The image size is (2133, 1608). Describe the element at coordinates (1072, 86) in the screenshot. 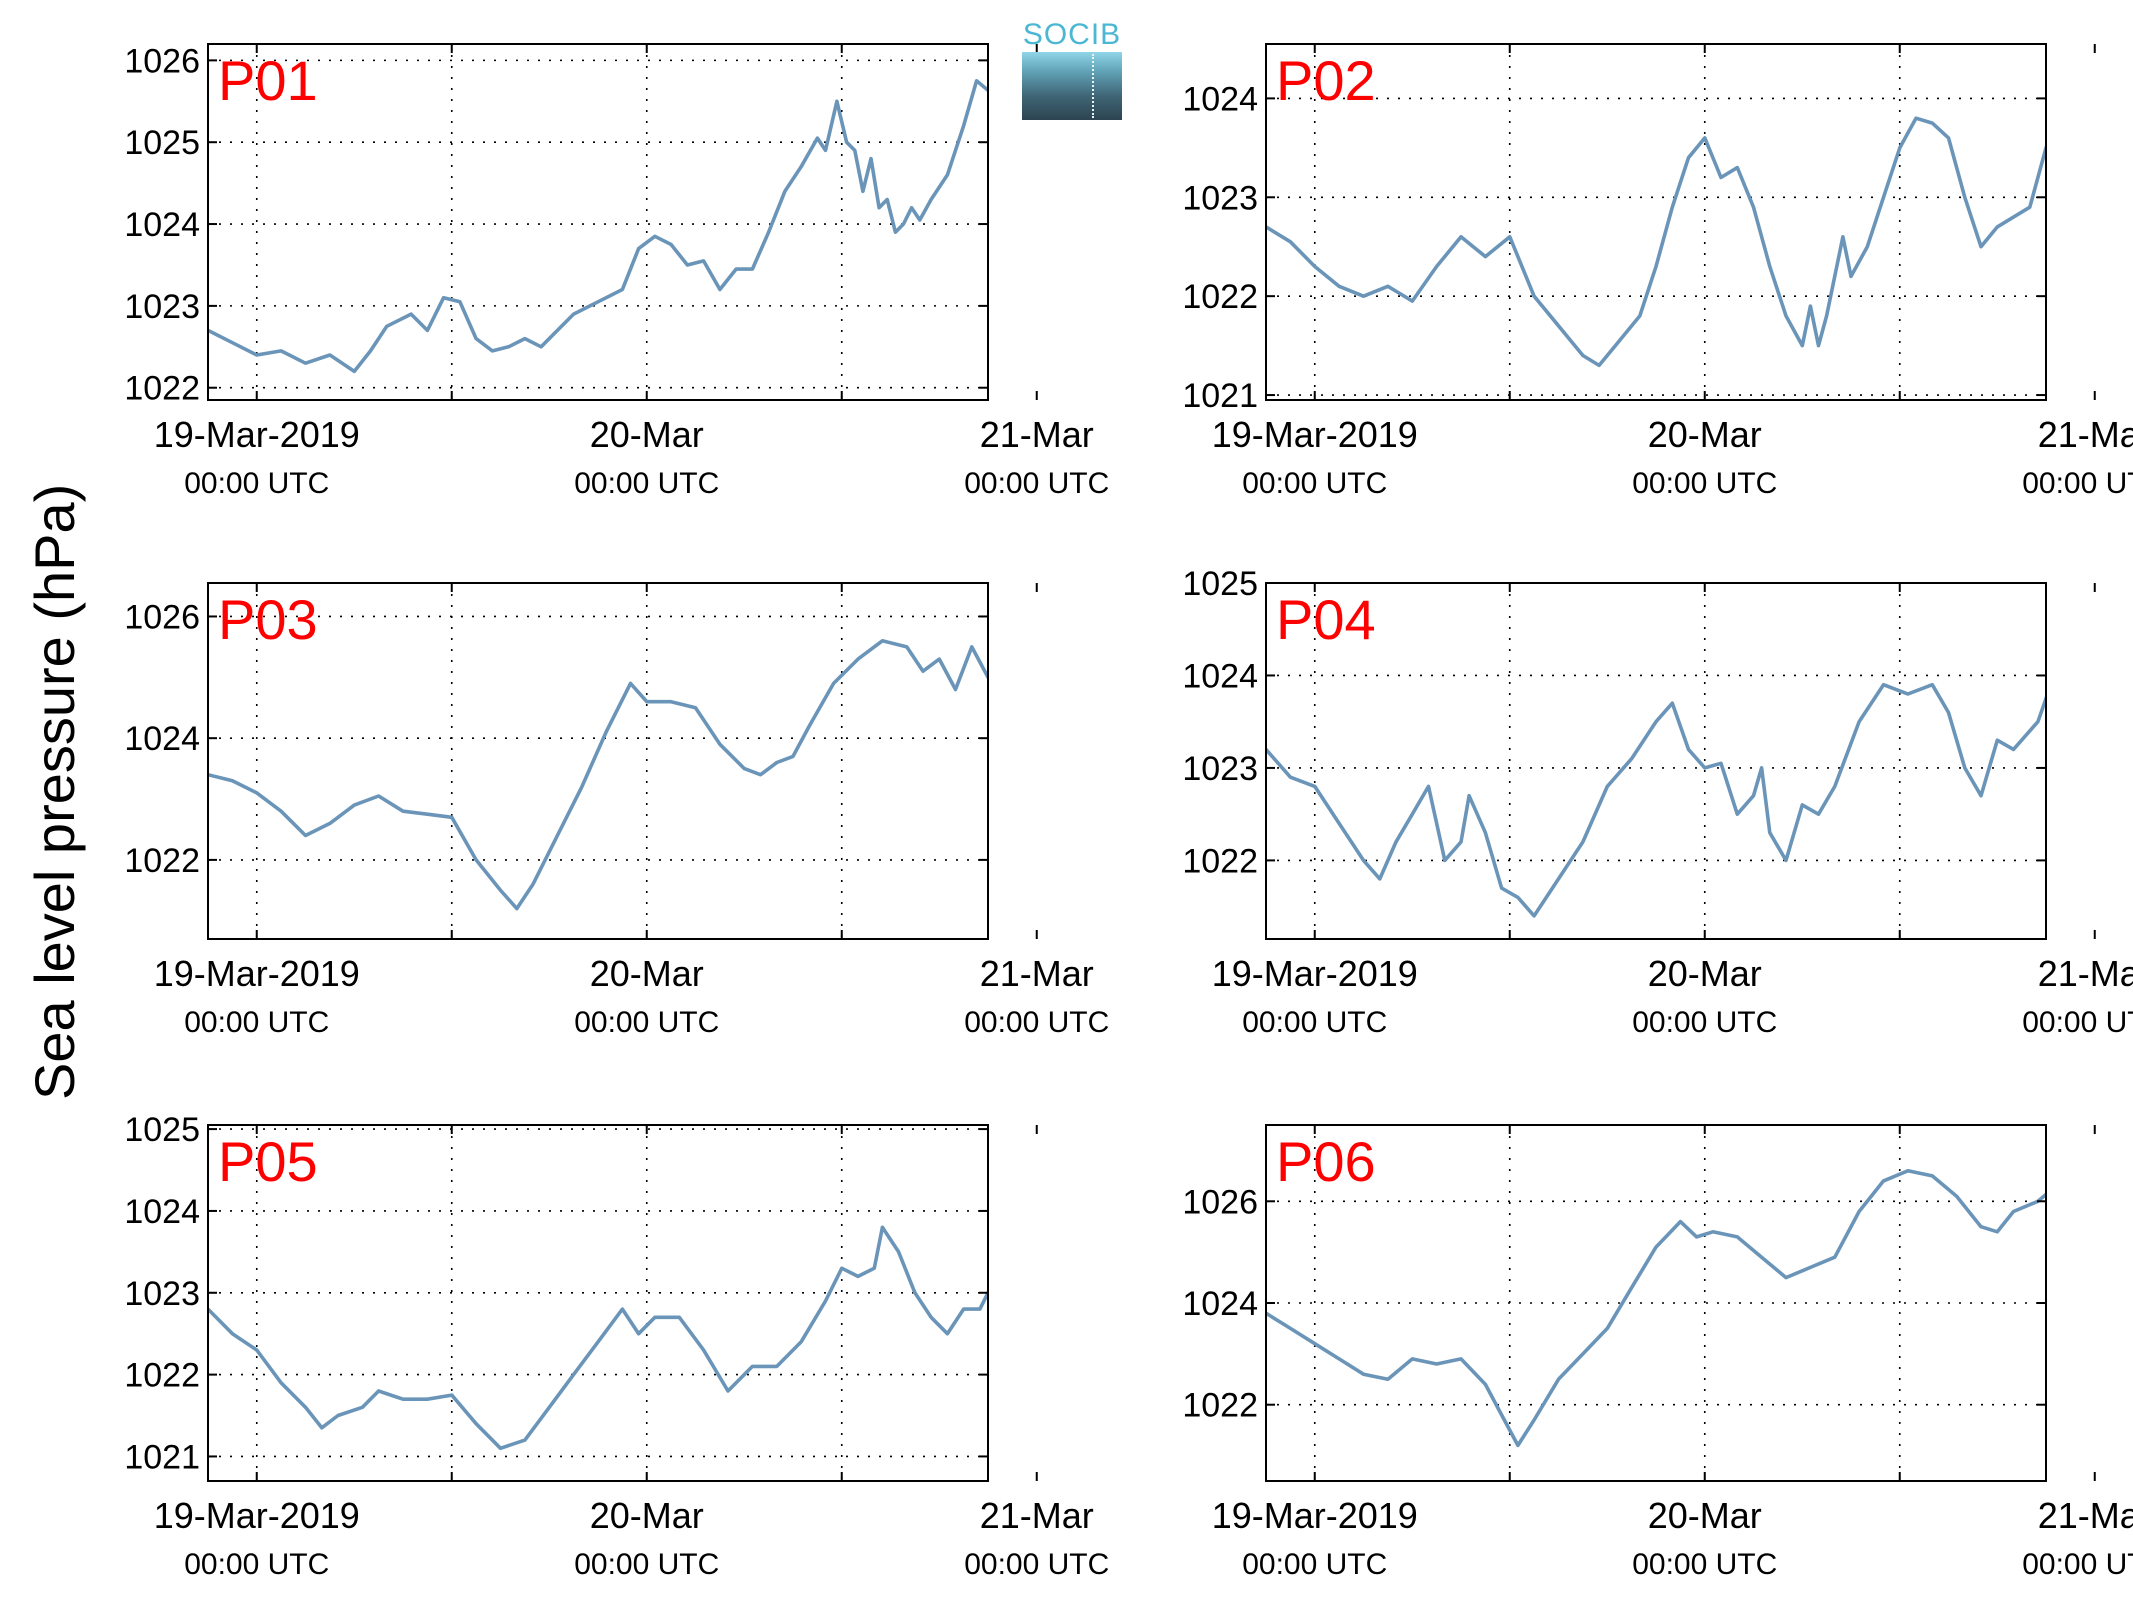

I see `logo-graphic` at that location.